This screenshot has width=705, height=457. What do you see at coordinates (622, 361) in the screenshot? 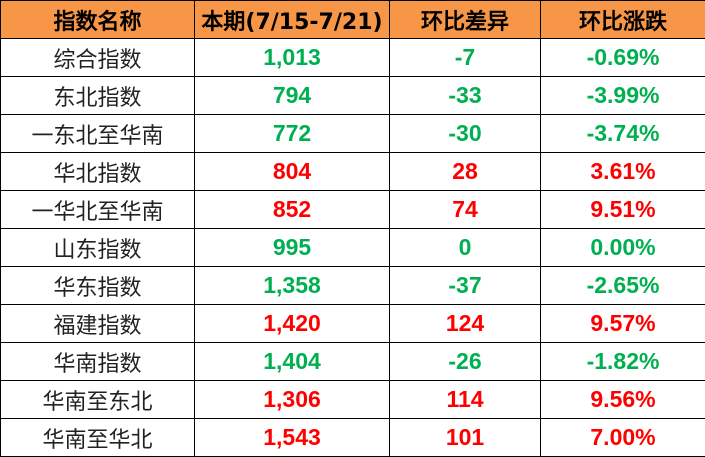
I see `pct-value: -1.82%` at bounding box center [622, 361].